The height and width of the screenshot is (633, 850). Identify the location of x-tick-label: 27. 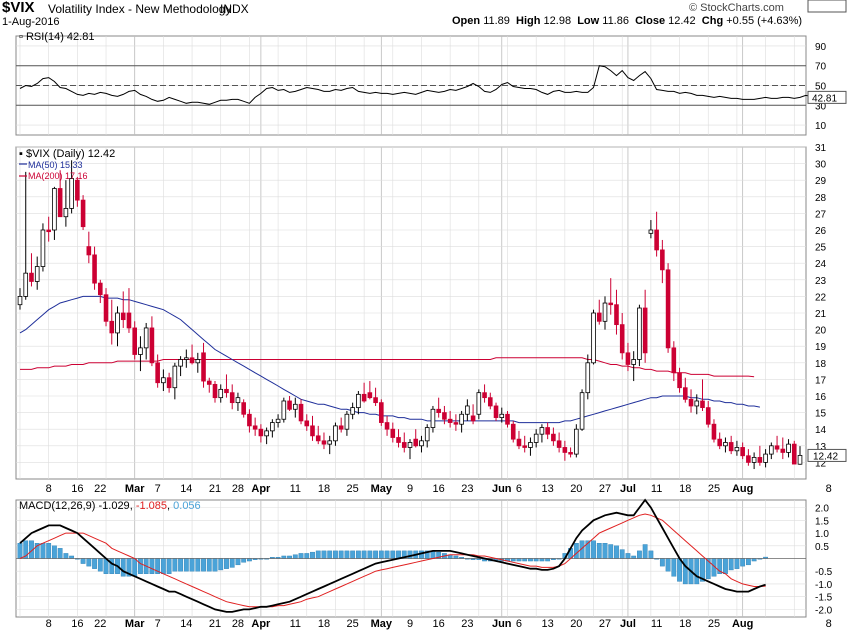
(605, 624).